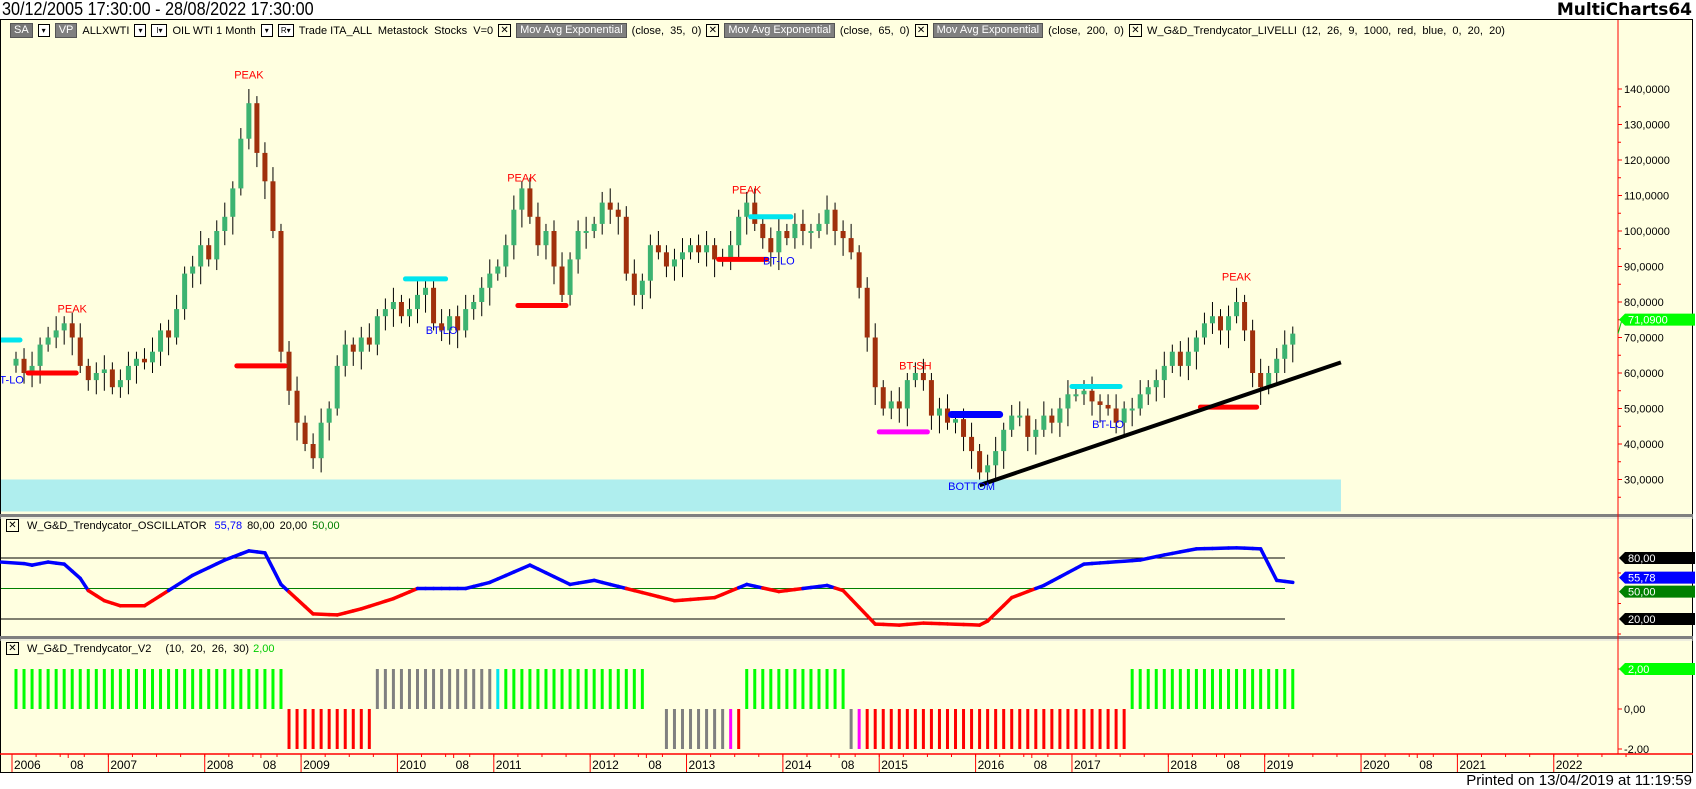 The image size is (1696, 789). What do you see at coordinates (1657, 319) in the screenshot?
I see `last-price-tag` at bounding box center [1657, 319].